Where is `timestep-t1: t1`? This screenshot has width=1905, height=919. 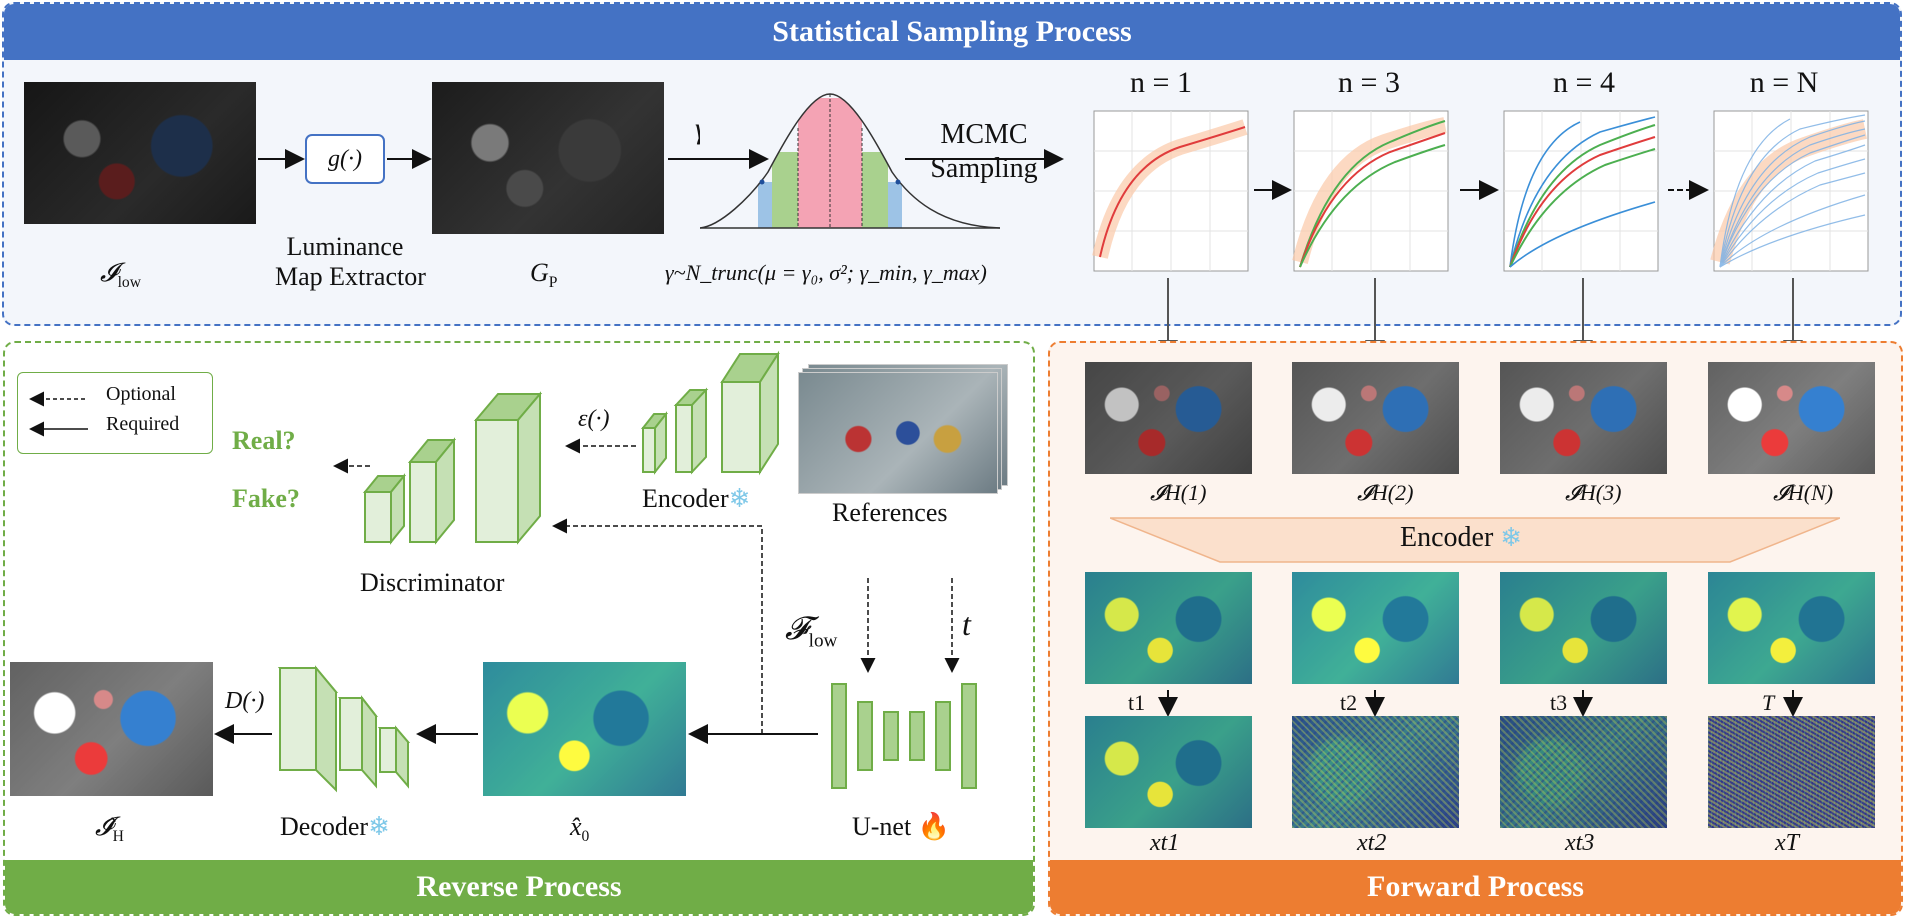 timestep-t1: t1 is located at coordinates (1137, 702).